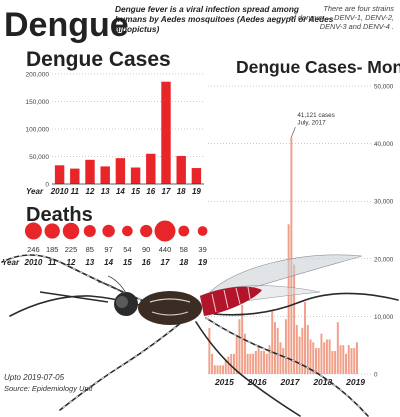 This screenshot has height=417, width=400. Describe the element at coordinates (33, 249) in the screenshot. I see `deaths-value-label: 246` at that location.